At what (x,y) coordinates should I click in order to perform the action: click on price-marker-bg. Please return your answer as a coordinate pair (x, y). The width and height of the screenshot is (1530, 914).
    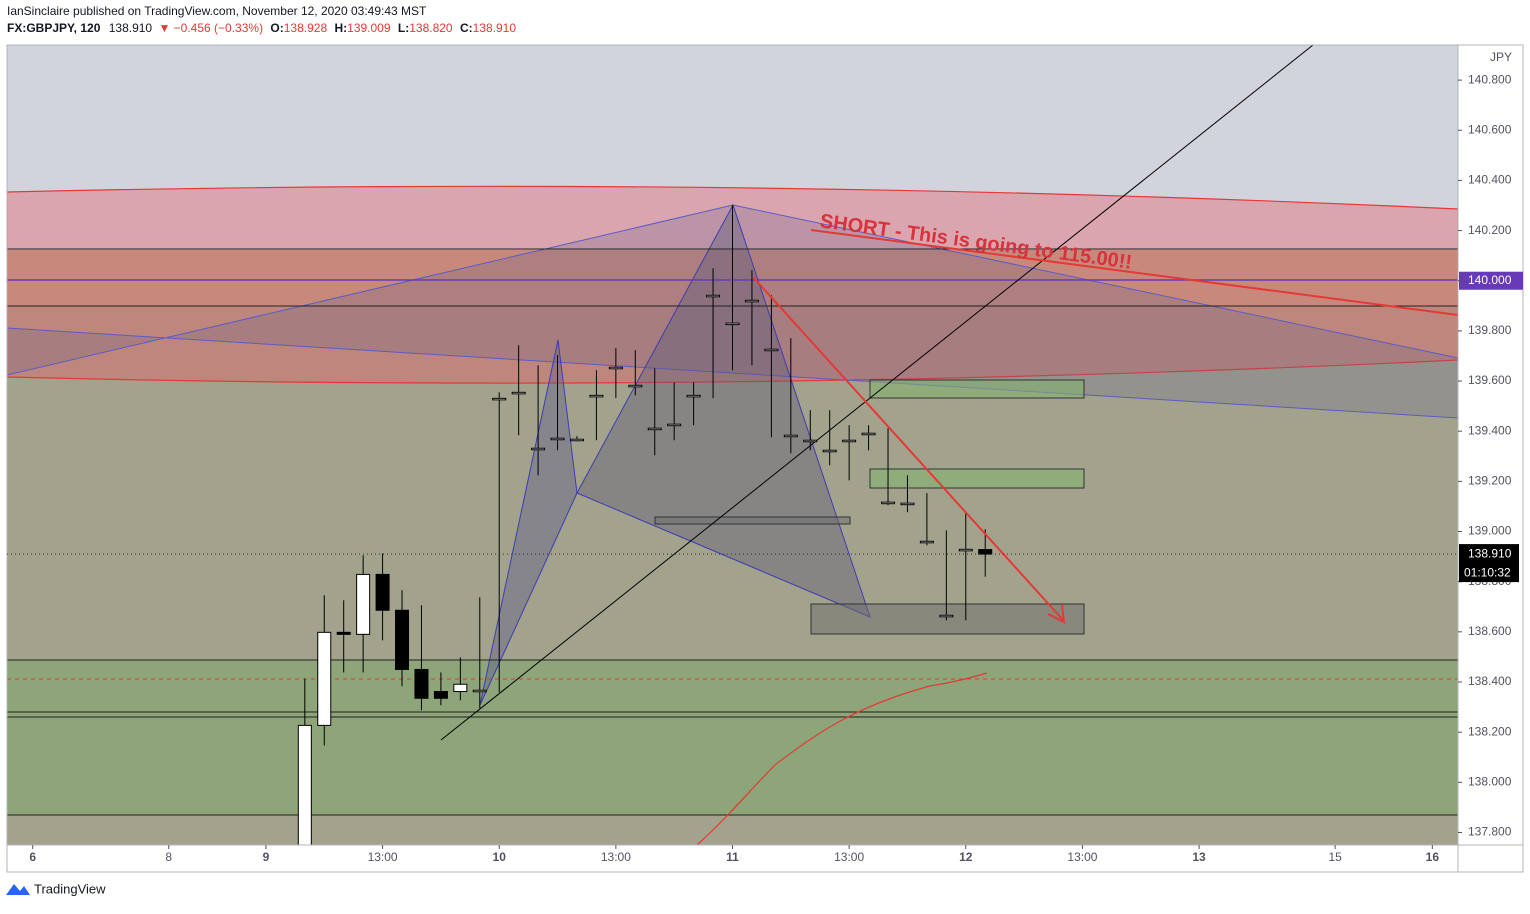
    Looking at the image, I should click on (1491, 280).